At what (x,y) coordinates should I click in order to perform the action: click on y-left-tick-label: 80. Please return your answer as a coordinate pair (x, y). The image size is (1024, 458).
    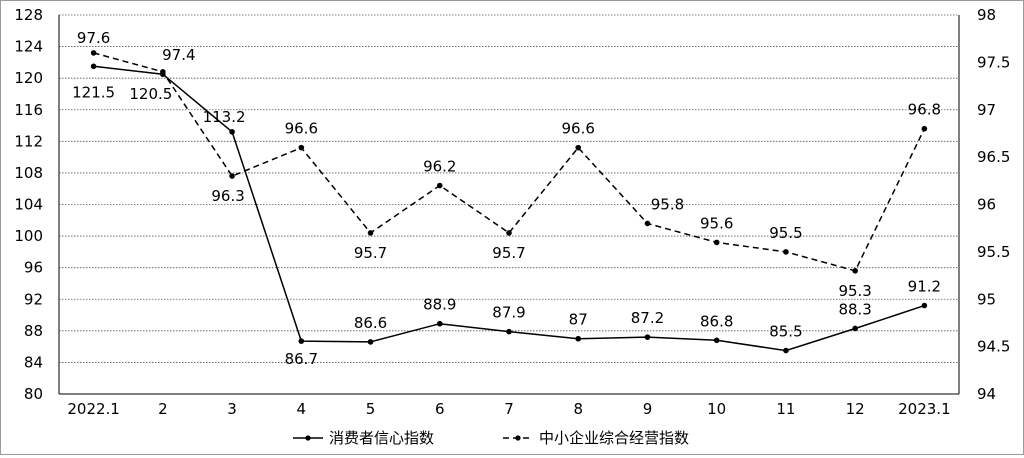
    Looking at the image, I should click on (33, 394).